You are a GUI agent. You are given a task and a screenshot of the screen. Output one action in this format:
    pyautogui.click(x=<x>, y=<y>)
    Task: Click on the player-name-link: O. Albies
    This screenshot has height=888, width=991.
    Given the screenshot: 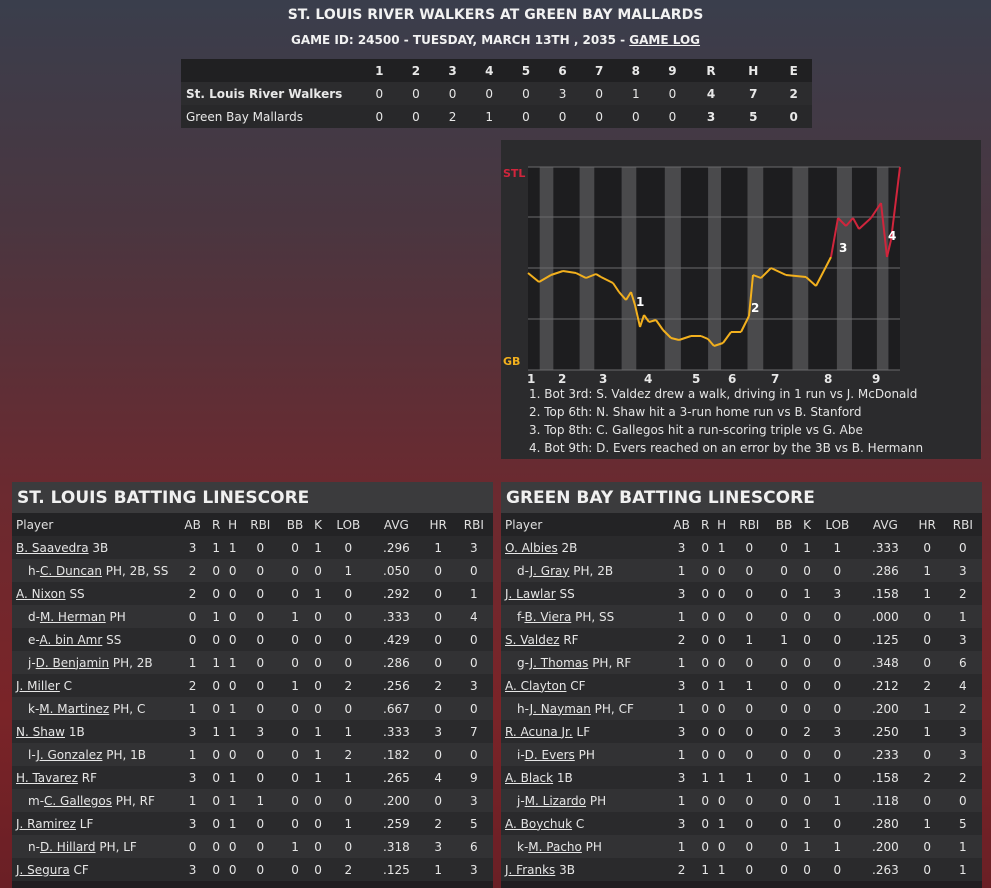 What is the action you would take?
    pyautogui.click(x=531, y=547)
    